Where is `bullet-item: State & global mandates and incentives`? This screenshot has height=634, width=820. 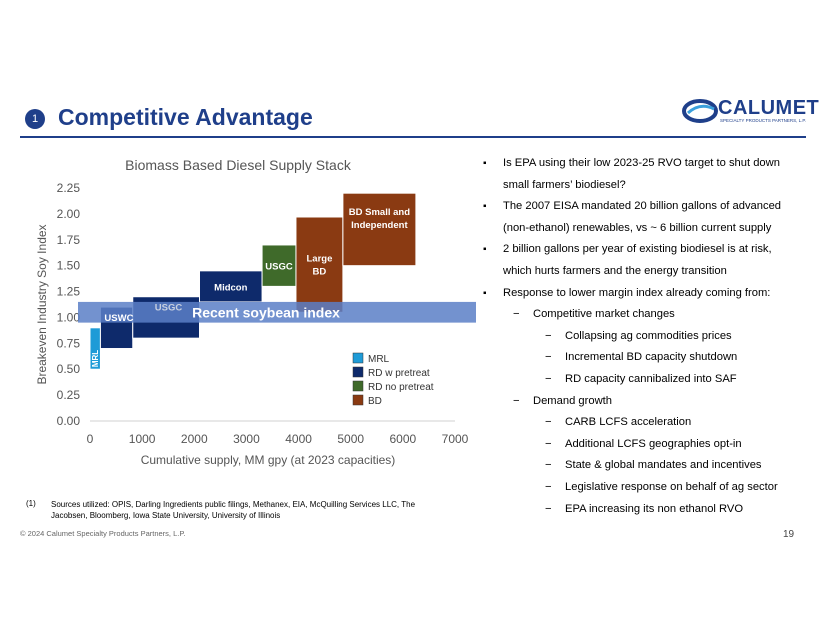 bullet-item: State & global mandates and incentives is located at coordinates (643, 466).